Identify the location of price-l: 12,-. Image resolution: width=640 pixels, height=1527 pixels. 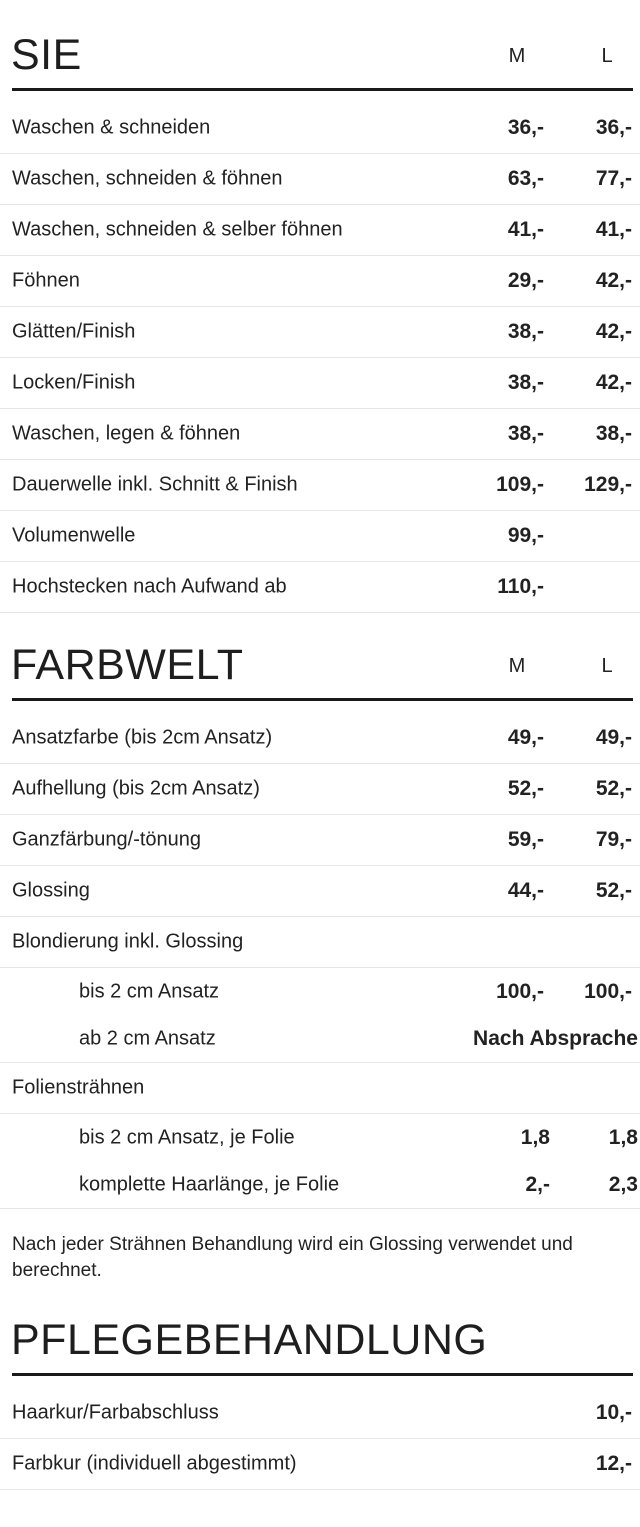
(613, 1463).